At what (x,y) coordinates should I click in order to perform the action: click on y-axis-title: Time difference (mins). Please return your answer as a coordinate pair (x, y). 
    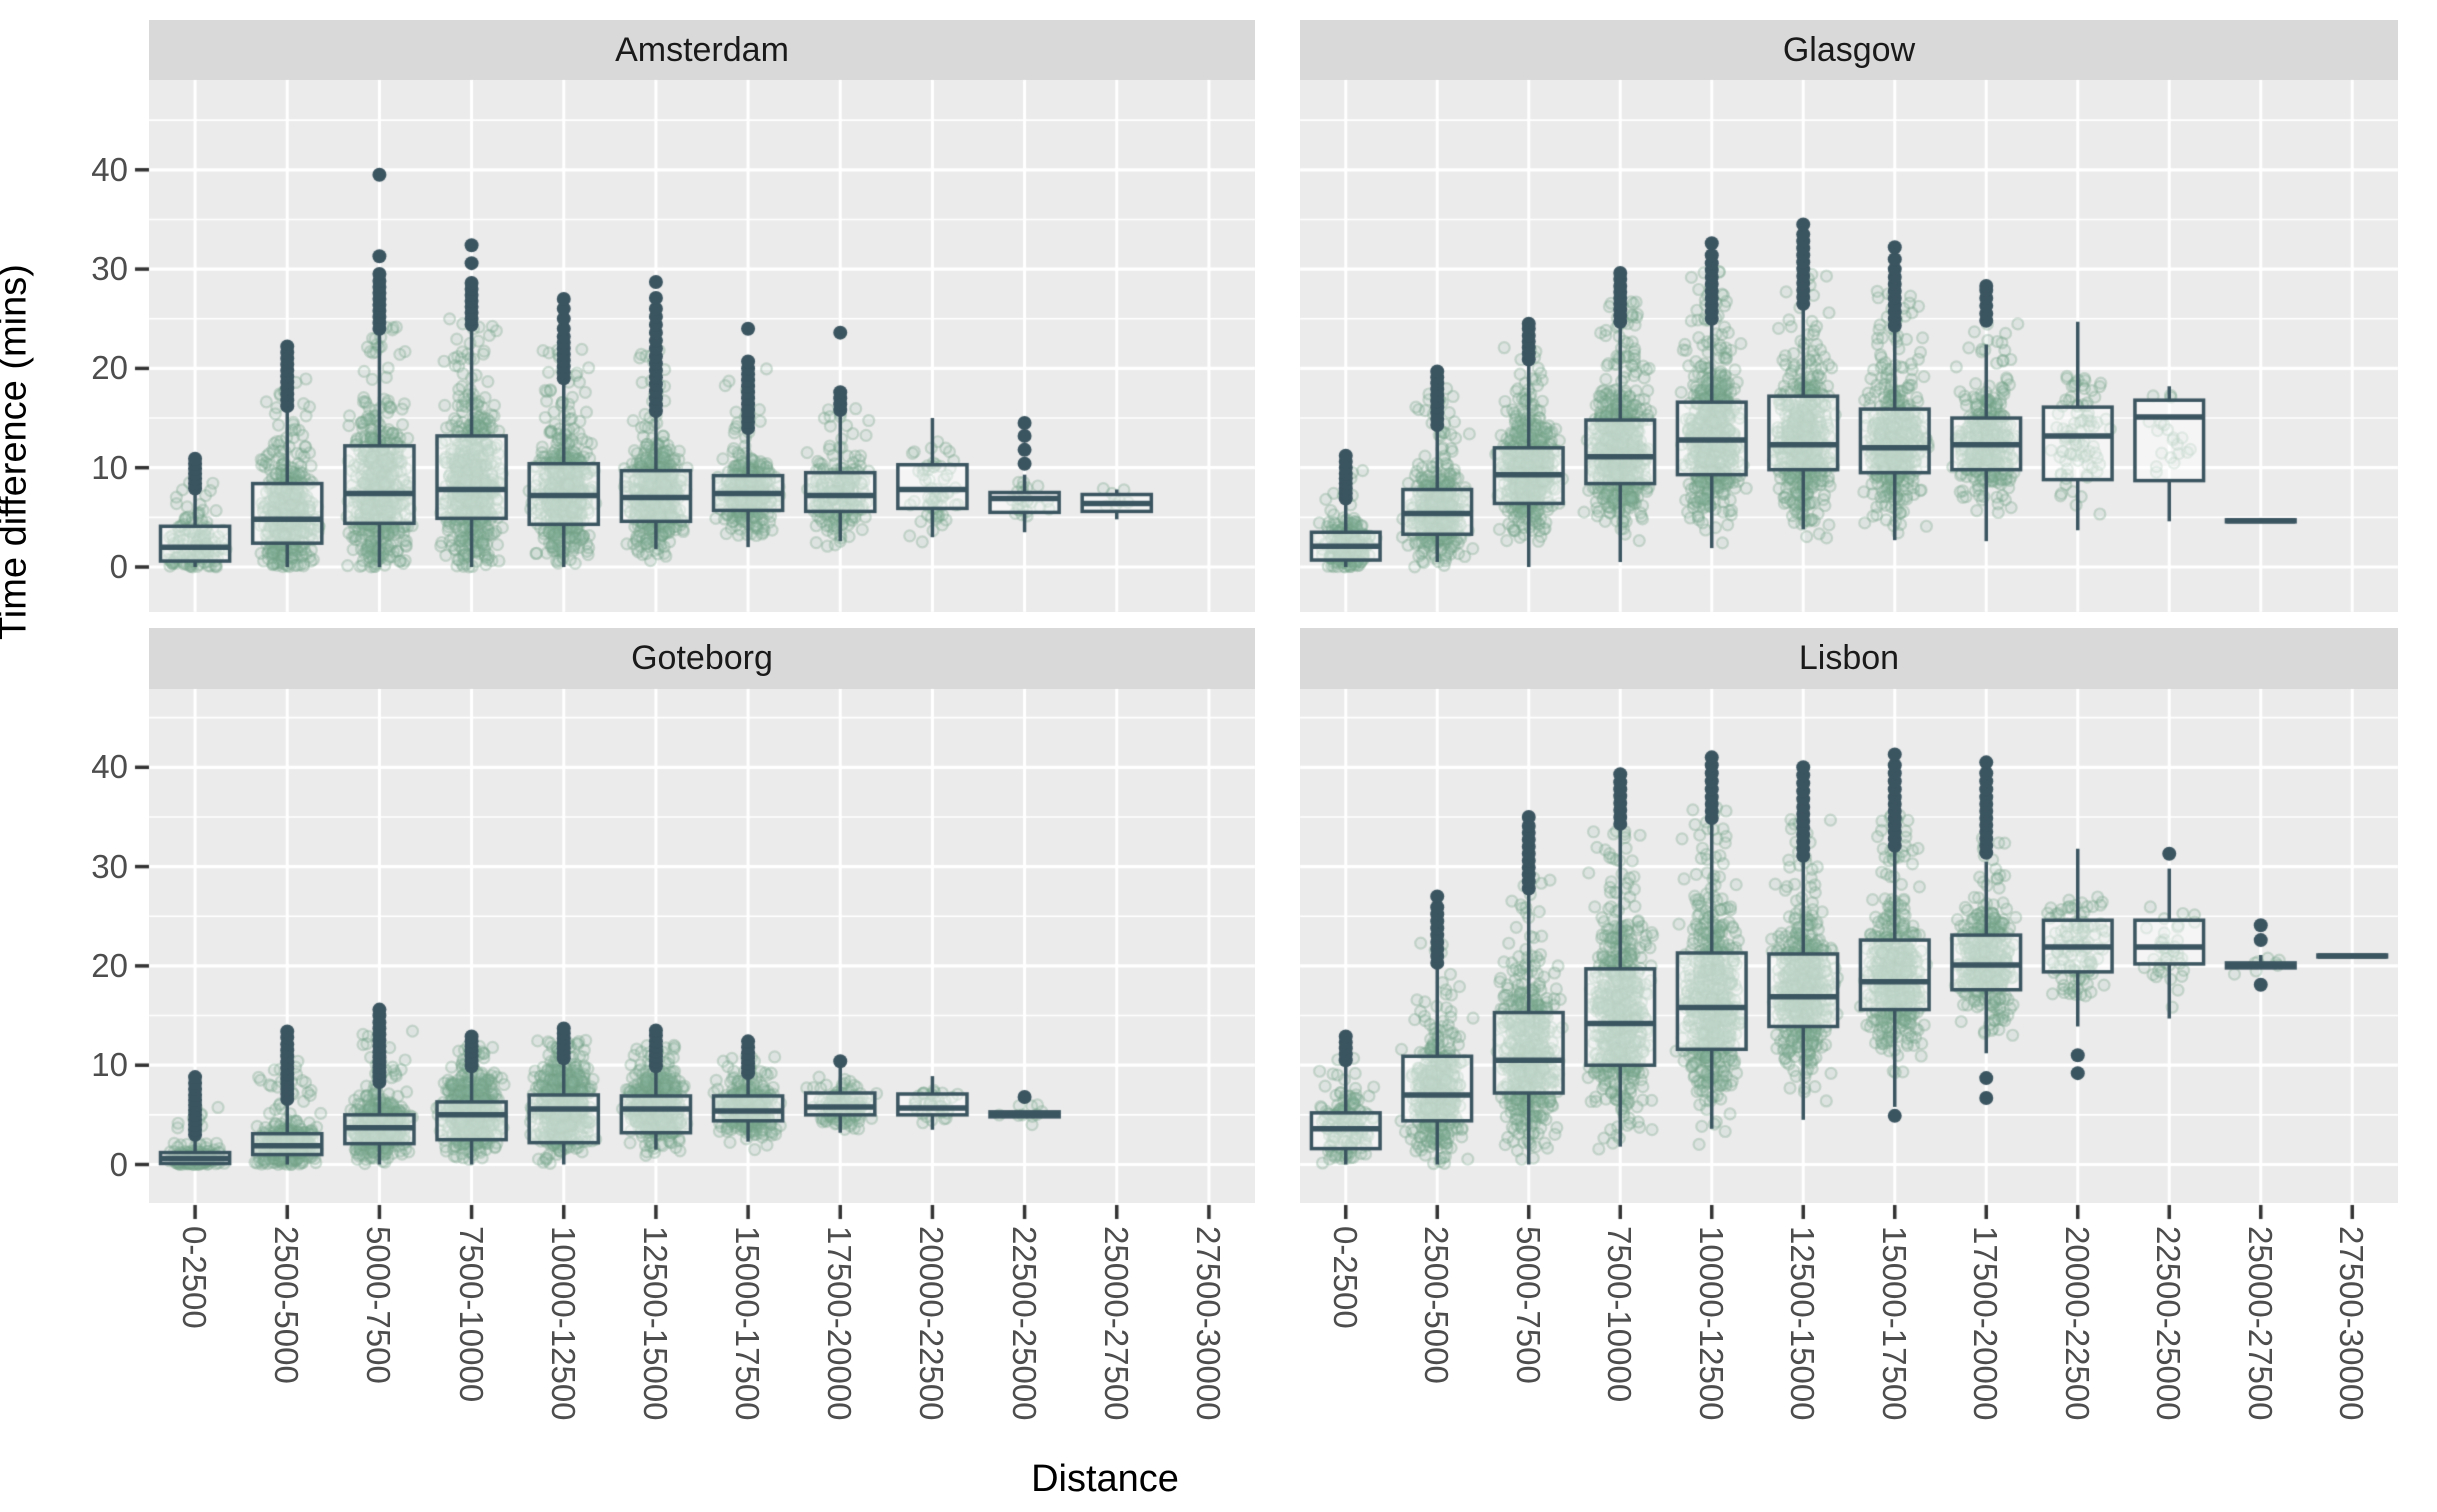
    Looking at the image, I should click on (17, 452).